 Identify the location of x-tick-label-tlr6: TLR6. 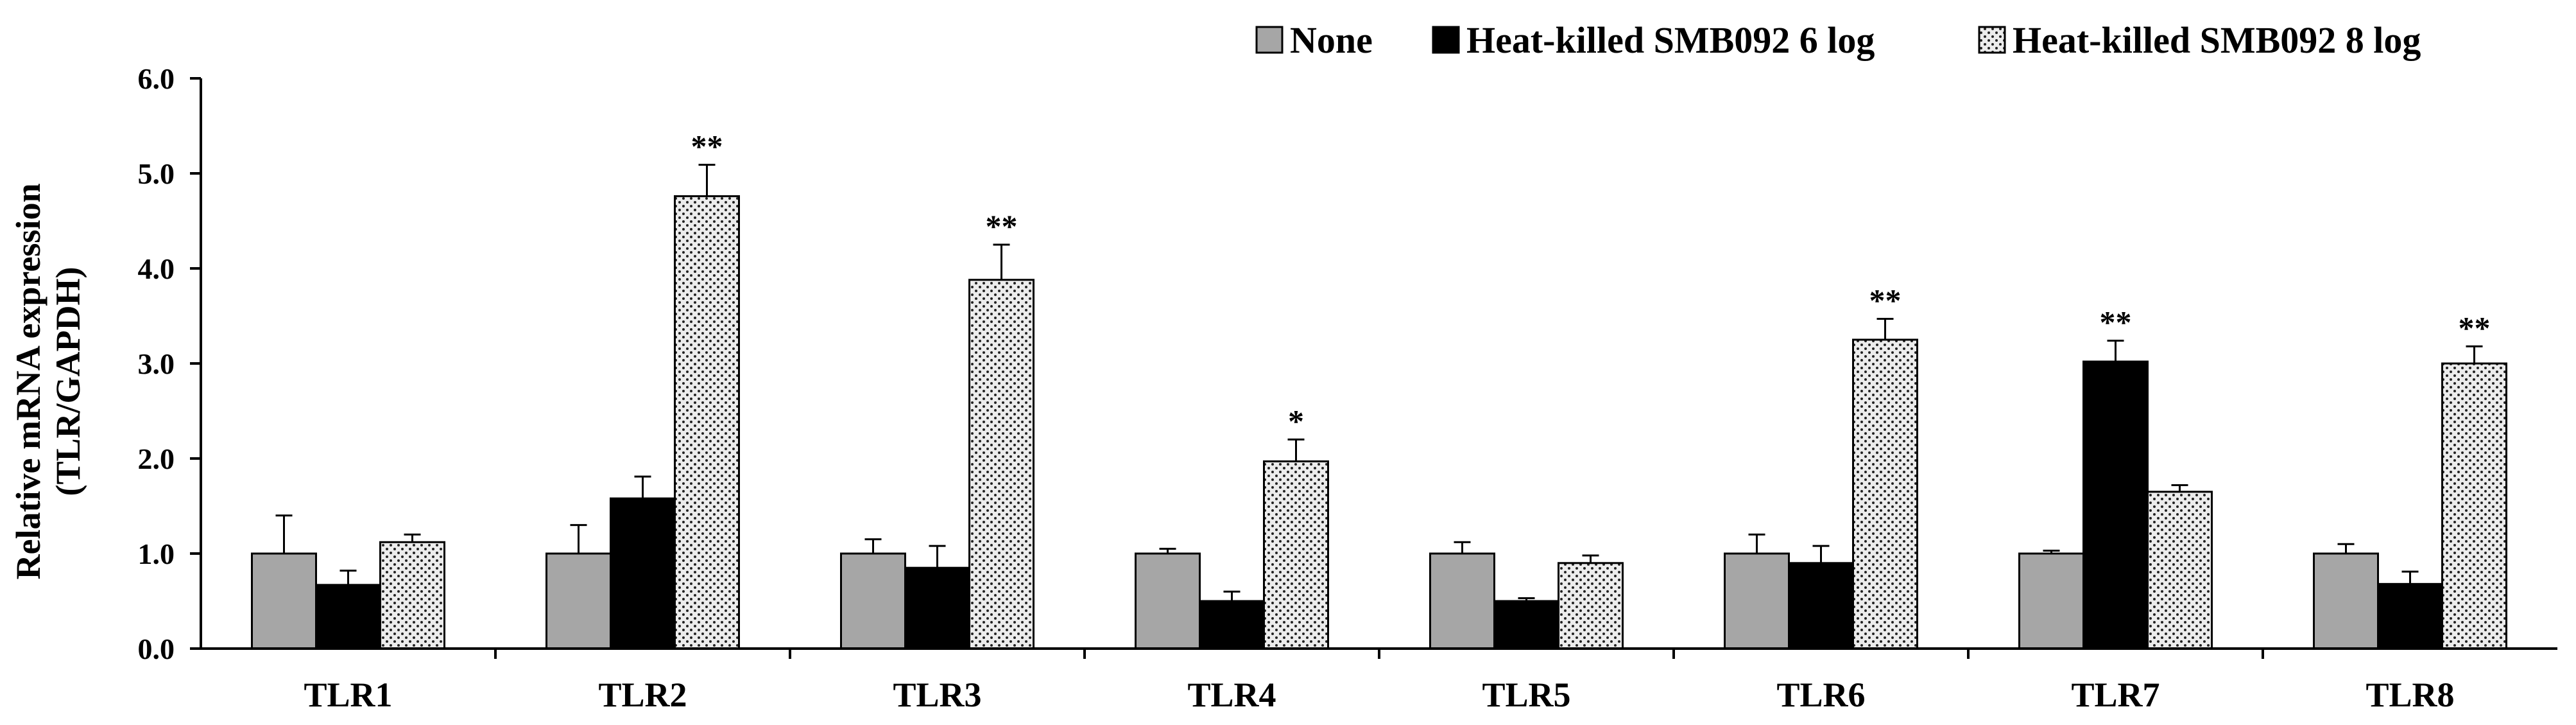
(1820, 695).